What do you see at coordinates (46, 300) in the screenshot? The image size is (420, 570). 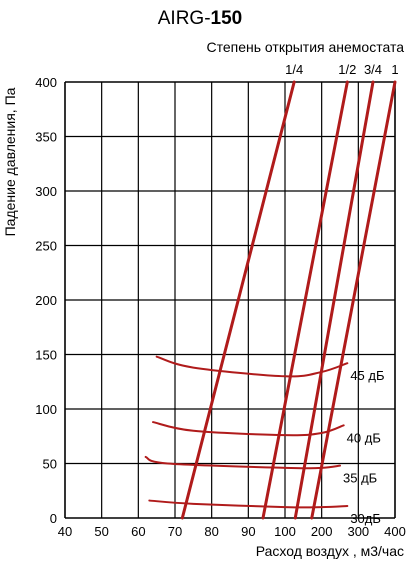 I see `y-tick-label: 200` at bounding box center [46, 300].